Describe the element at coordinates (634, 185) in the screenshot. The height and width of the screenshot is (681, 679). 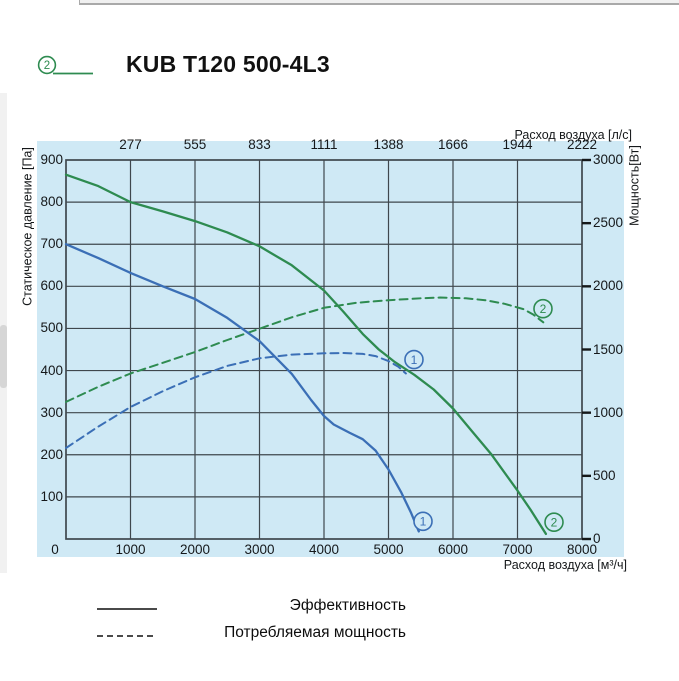
I see `right-axis-title: Мощность[Вт]` at that location.